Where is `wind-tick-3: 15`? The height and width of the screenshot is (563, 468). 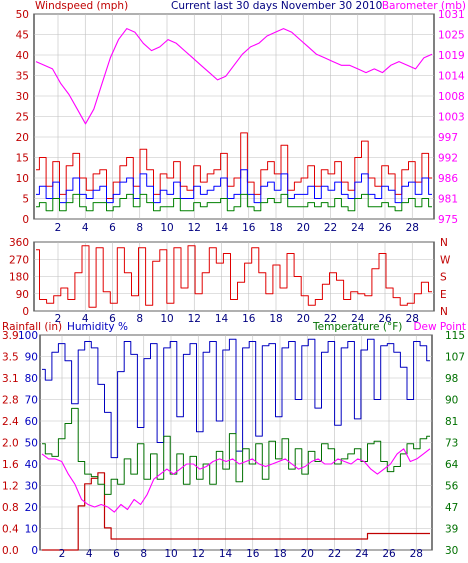 wind-tick-3: 15 is located at coordinates (22, 159).